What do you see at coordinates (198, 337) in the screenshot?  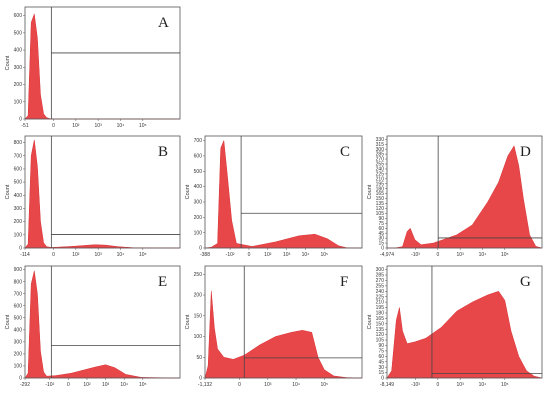 I see `y-tick-label-f: 100` at bounding box center [198, 337].